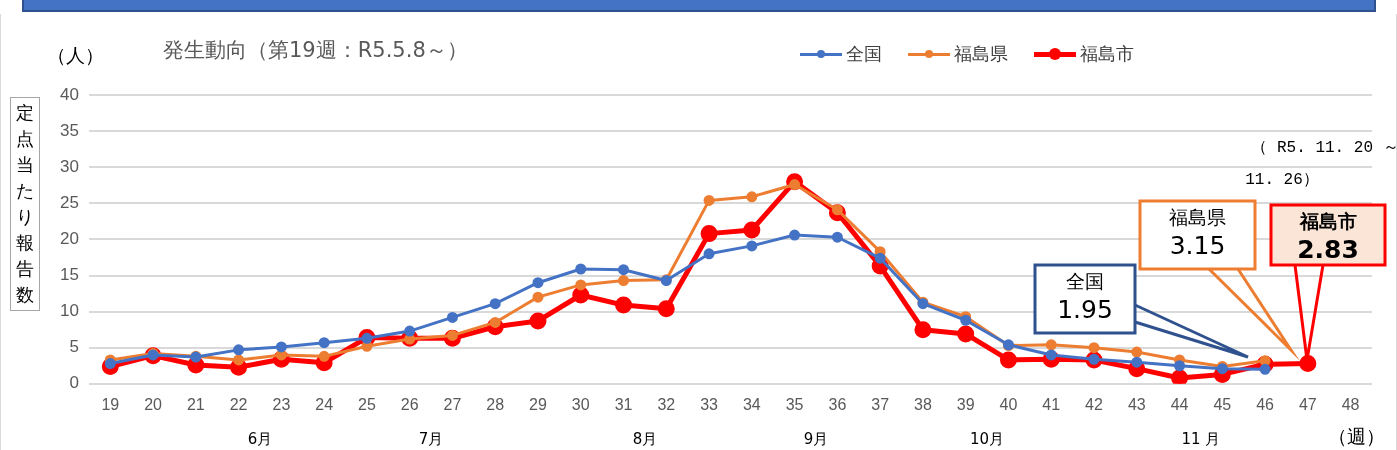 The width and height of the screenshot is (1397, 450). What do you see at coordinates (431, 438) in the screenshot?
I see `text: 7月` at bounding box center [431, 438].